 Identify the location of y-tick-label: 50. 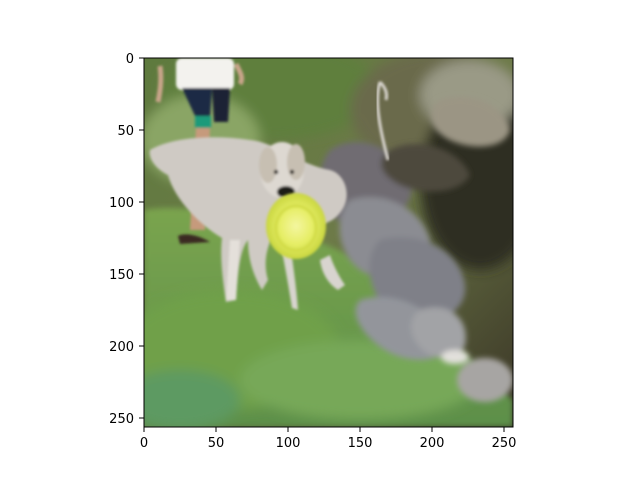
(125, 131).